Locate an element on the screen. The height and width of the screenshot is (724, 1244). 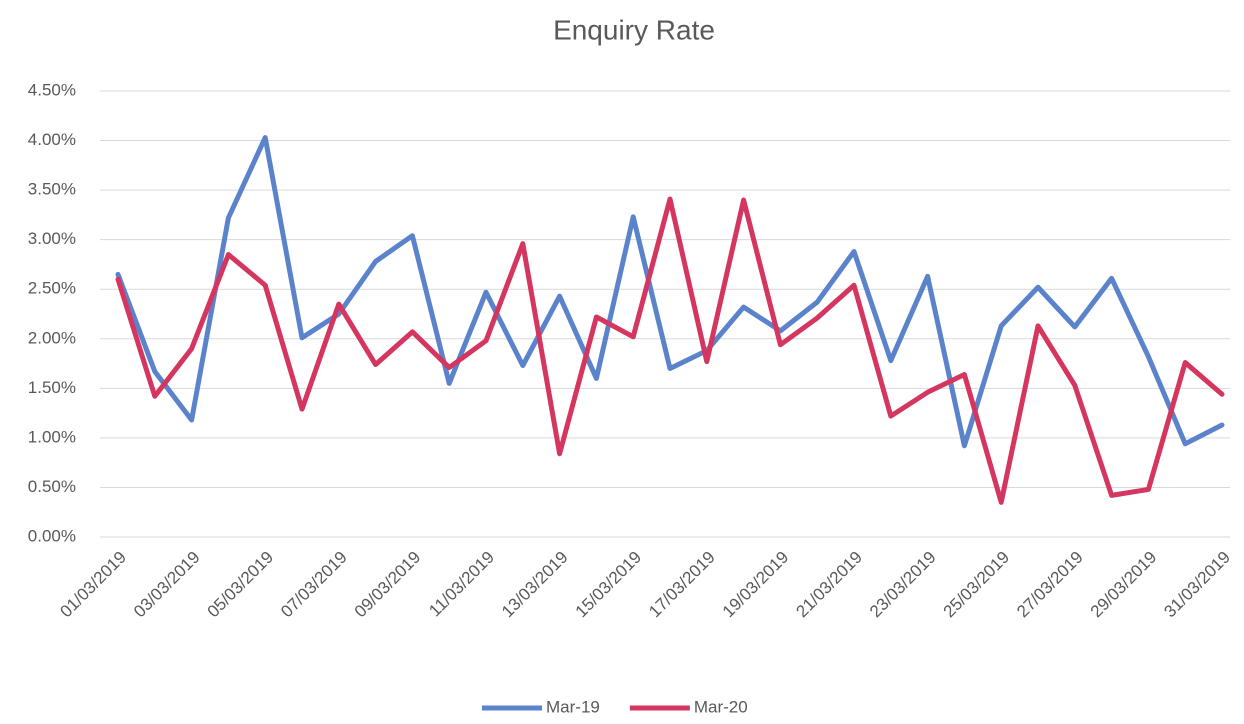
x-tick-label: 19/03/2019 is located at coordinates (756, 585).